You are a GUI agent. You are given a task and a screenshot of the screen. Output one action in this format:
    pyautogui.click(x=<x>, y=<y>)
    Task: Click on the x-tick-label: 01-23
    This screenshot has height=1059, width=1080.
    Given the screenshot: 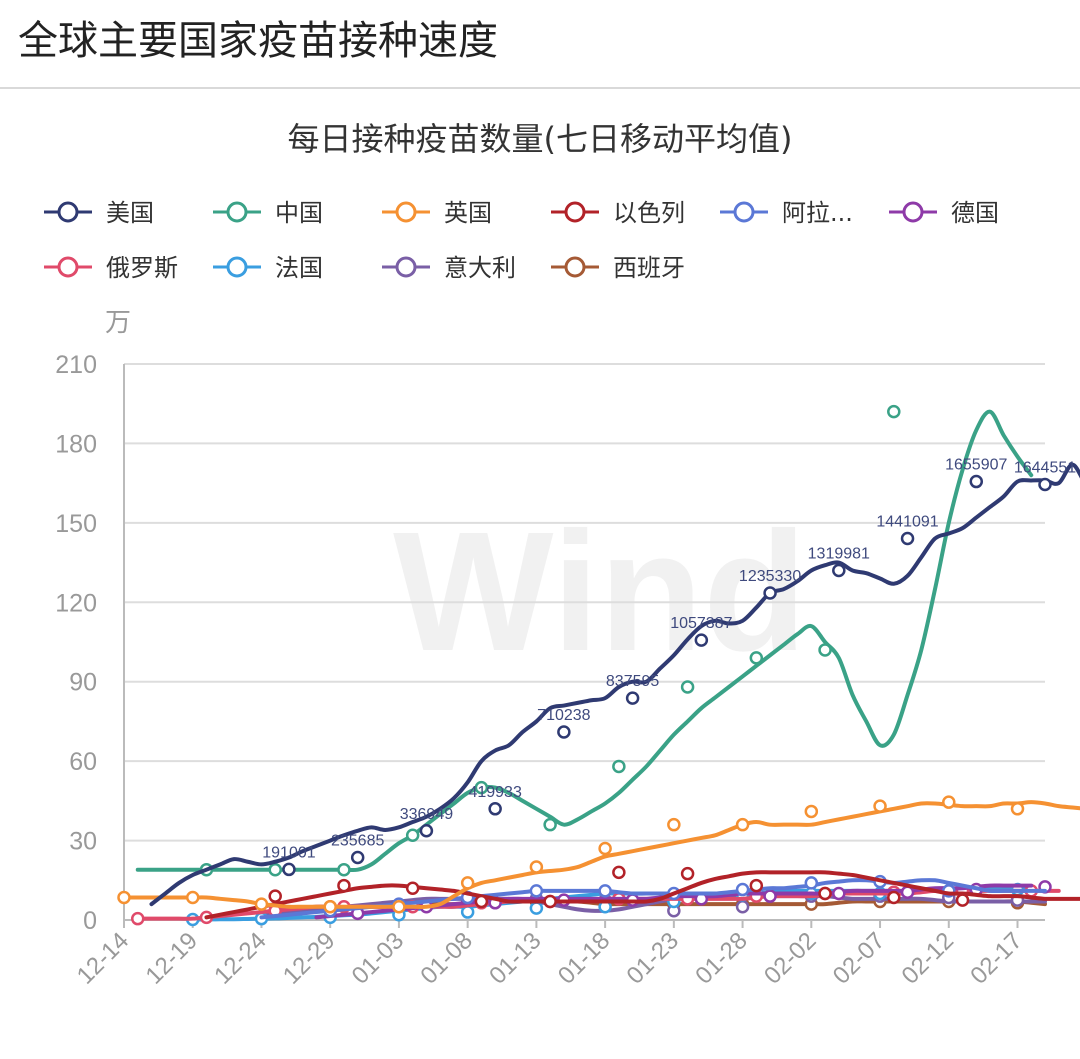 What is the action you would take?
    pyautogui.click(x=653, y=958)
    